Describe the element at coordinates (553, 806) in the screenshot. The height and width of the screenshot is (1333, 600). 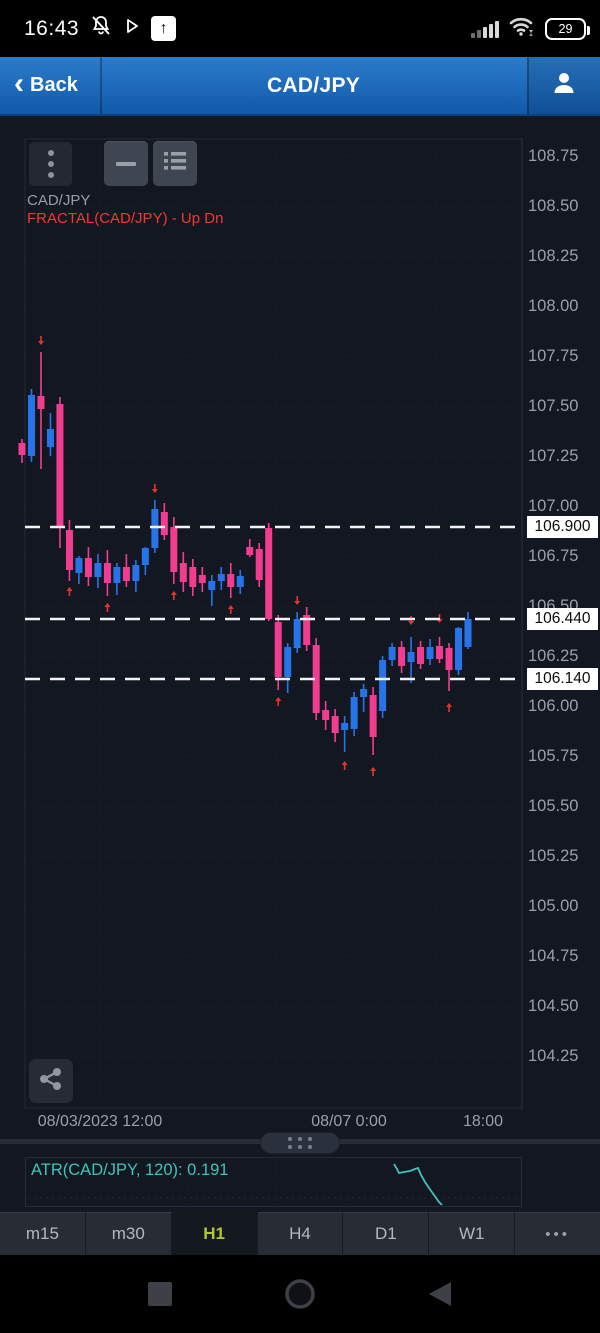
I see `price-tick-label: 105.50` at that location.